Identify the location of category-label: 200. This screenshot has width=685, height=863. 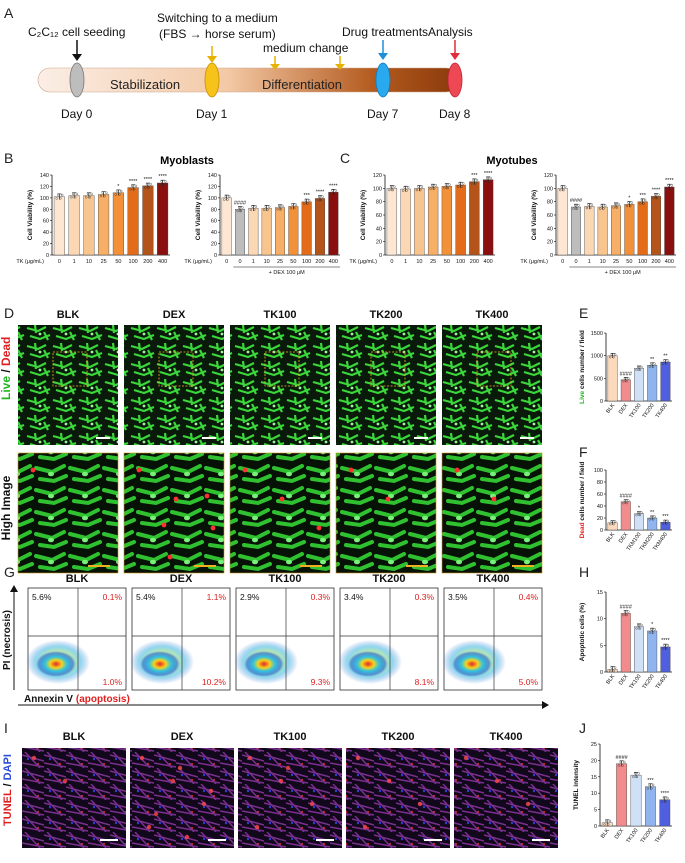
(147, 262).